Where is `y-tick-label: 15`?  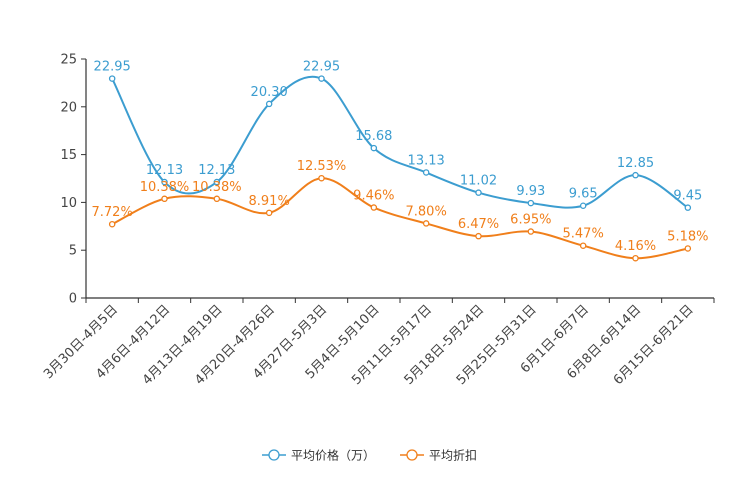 y-tick-label: 15 is located at coordinates (68, 155).